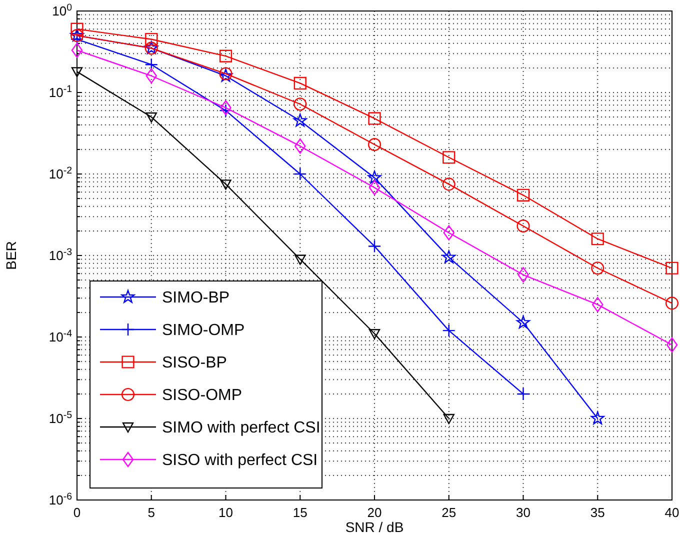 This screenshot has width=680, height=535. What do you see at coordinates (374, 527) in the screenshot?
I see `x-axis-title: SNR / dB` at bounding box center [374, 527].